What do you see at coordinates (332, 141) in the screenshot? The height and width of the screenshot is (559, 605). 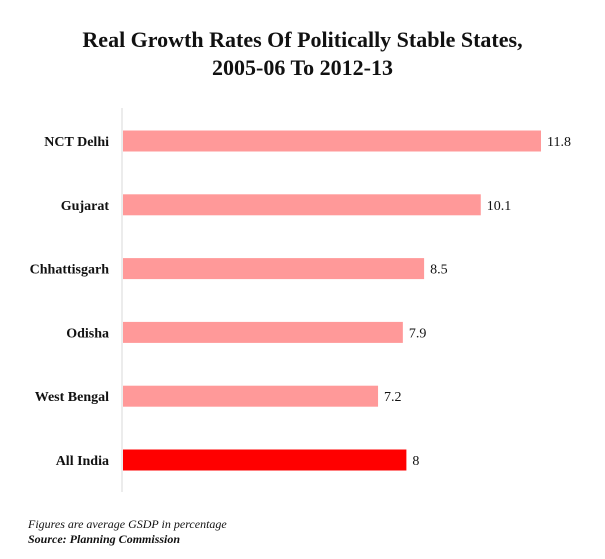 I see `bar-nct-delhi` at bounding box center [332, 141].